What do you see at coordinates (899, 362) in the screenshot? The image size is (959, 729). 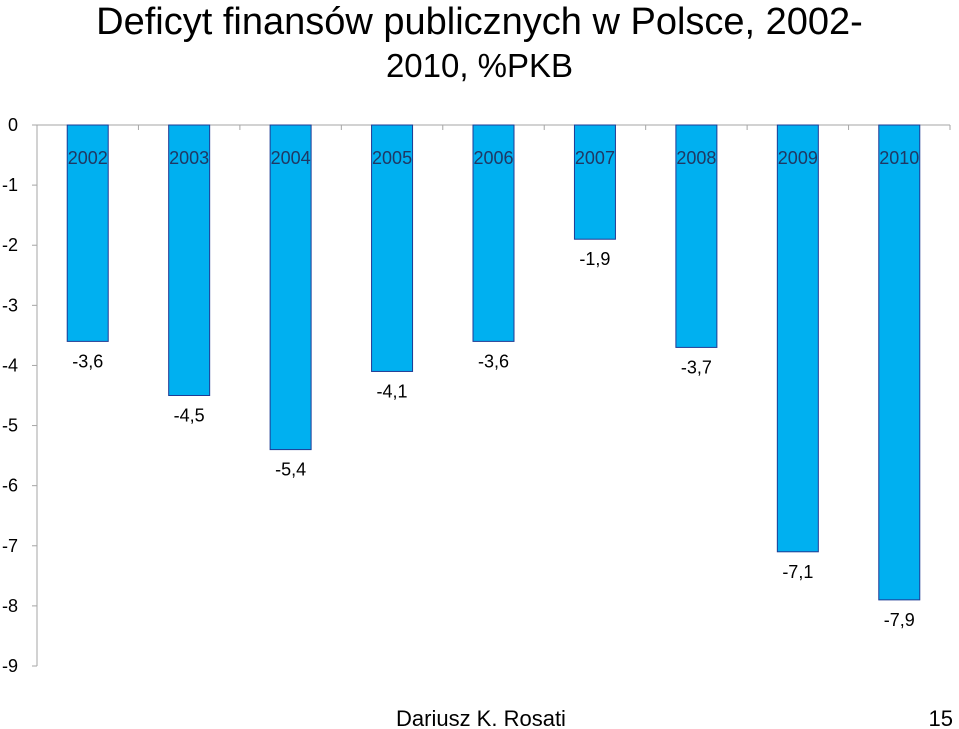 I see `bar-2010` at bounding box center [899, 362].